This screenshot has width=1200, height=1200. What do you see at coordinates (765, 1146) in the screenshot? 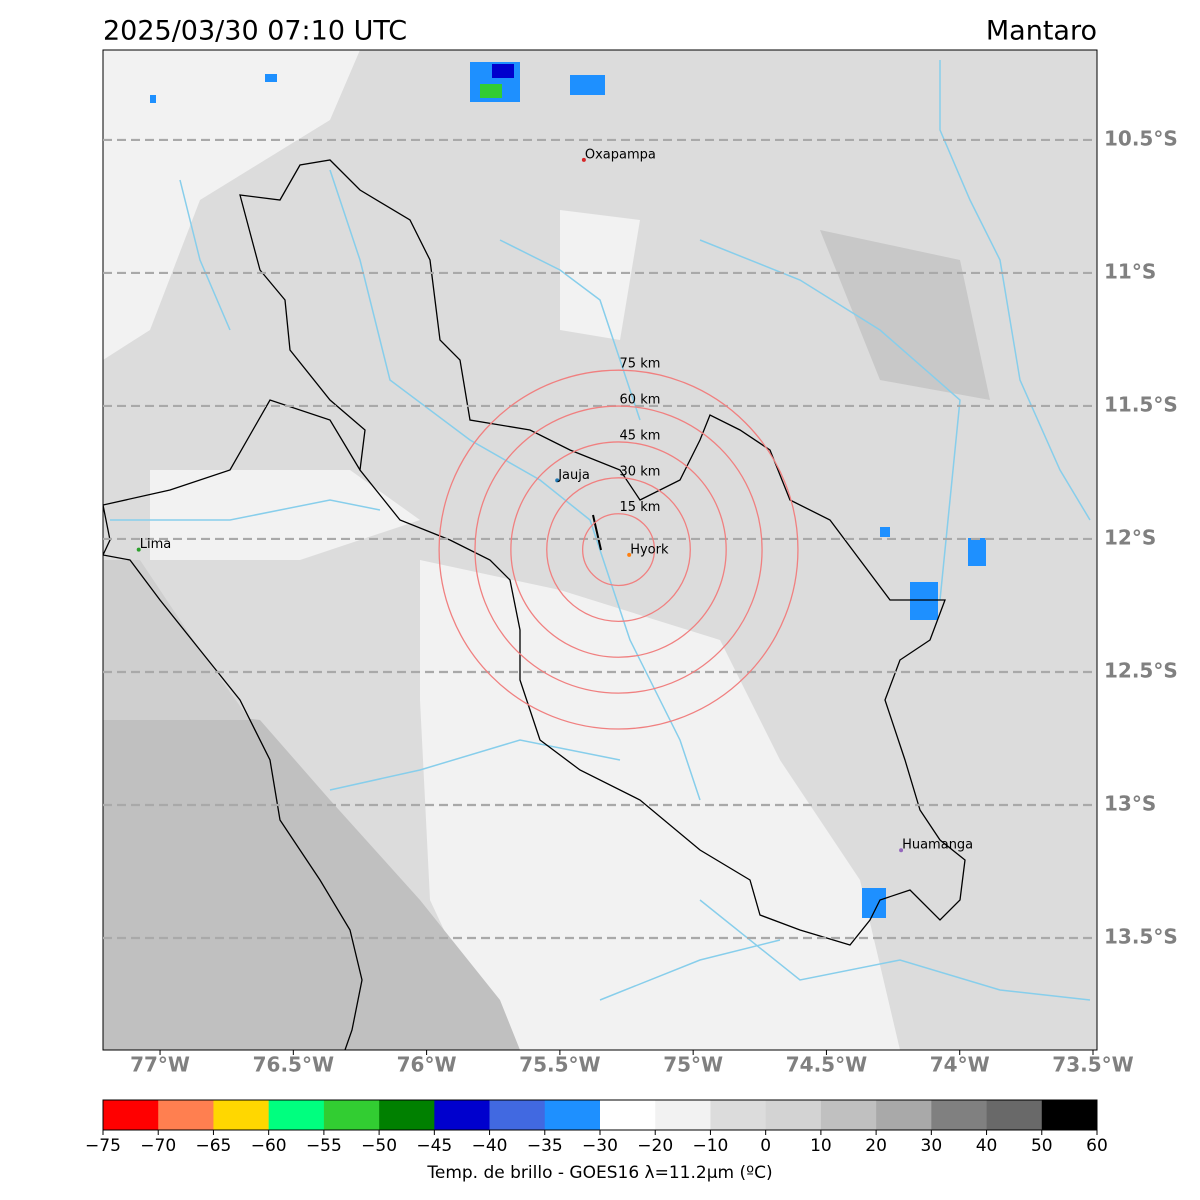
I see `colorbar-tick-label: 0` at bounding box center [765, 1146].